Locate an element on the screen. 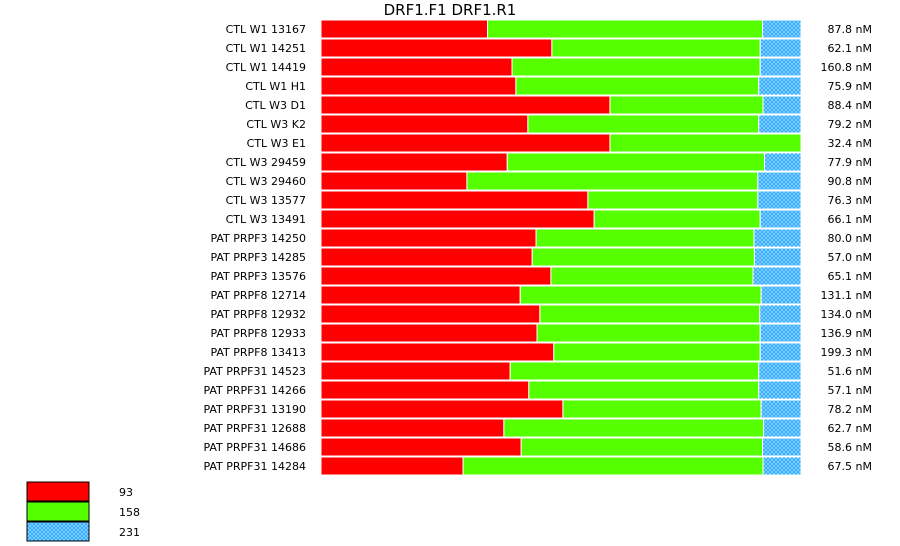 Image resolution: width=900 pixels, height=546 pixels. row-label: PAT PRPF8 12714 is located at coordinates (258, 295).